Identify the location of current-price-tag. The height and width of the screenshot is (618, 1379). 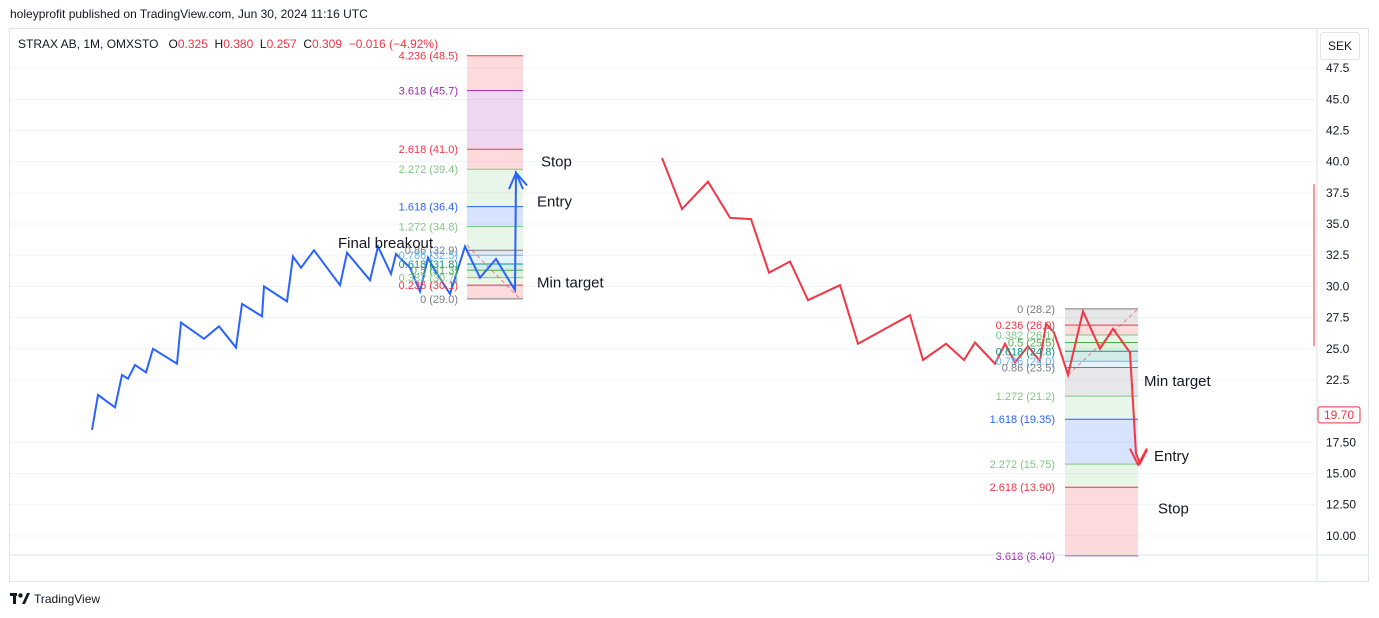
(1339, 415).